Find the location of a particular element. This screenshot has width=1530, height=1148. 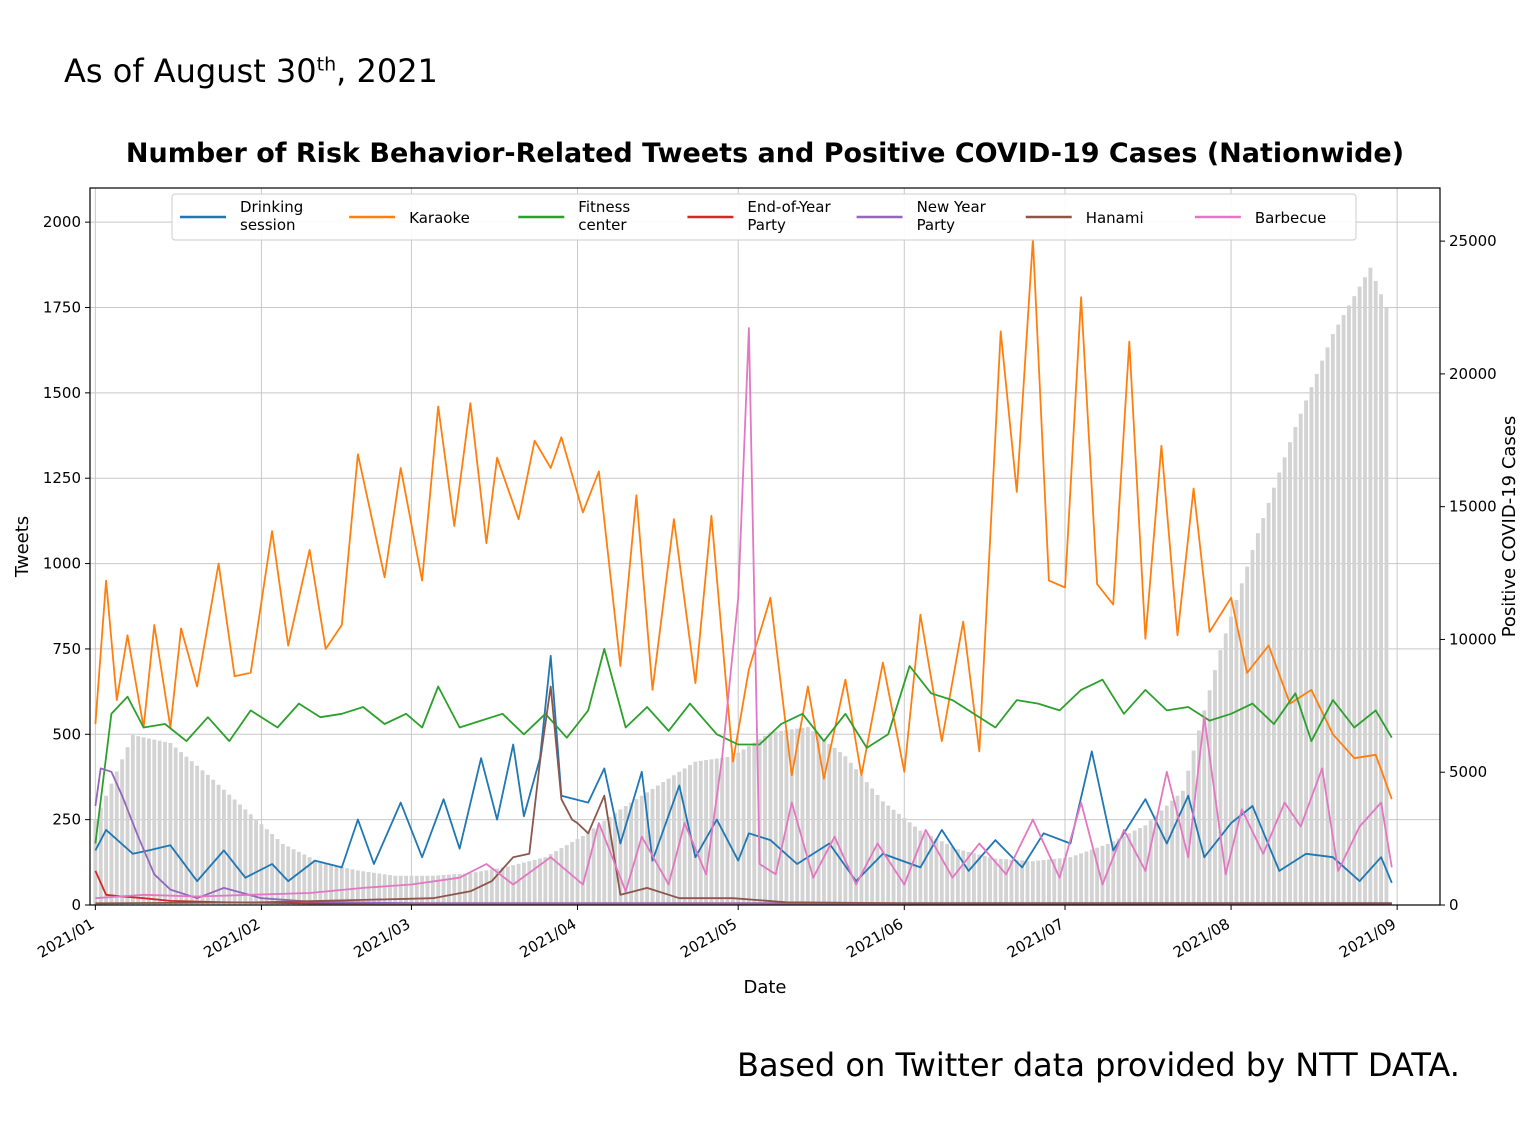

y-axis-title-right: Positive COVID-19 Cases is located at coordinates (1509, 527).